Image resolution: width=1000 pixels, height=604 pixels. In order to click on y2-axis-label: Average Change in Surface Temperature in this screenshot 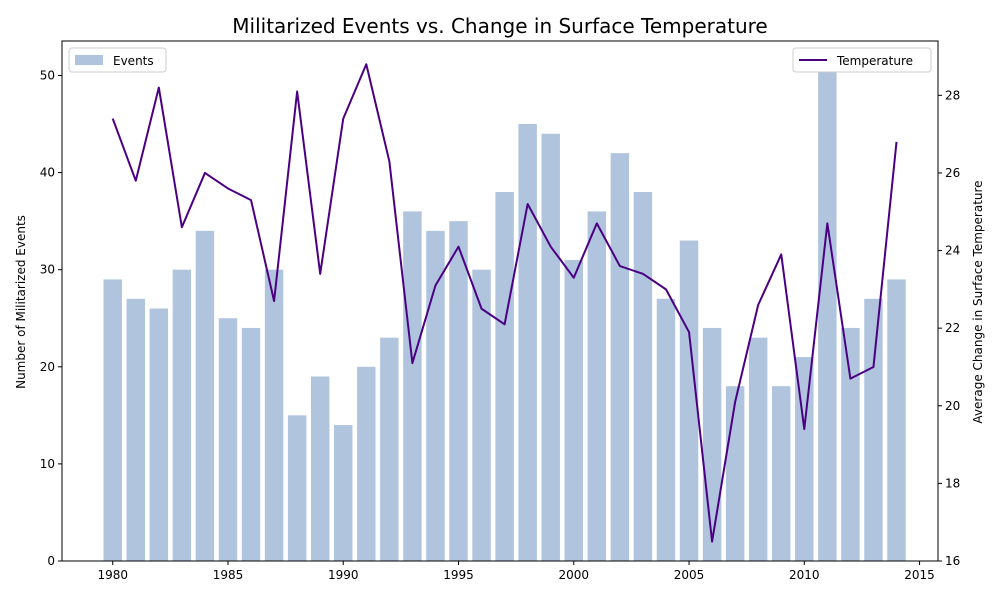, I will do `click(978, 301)`.